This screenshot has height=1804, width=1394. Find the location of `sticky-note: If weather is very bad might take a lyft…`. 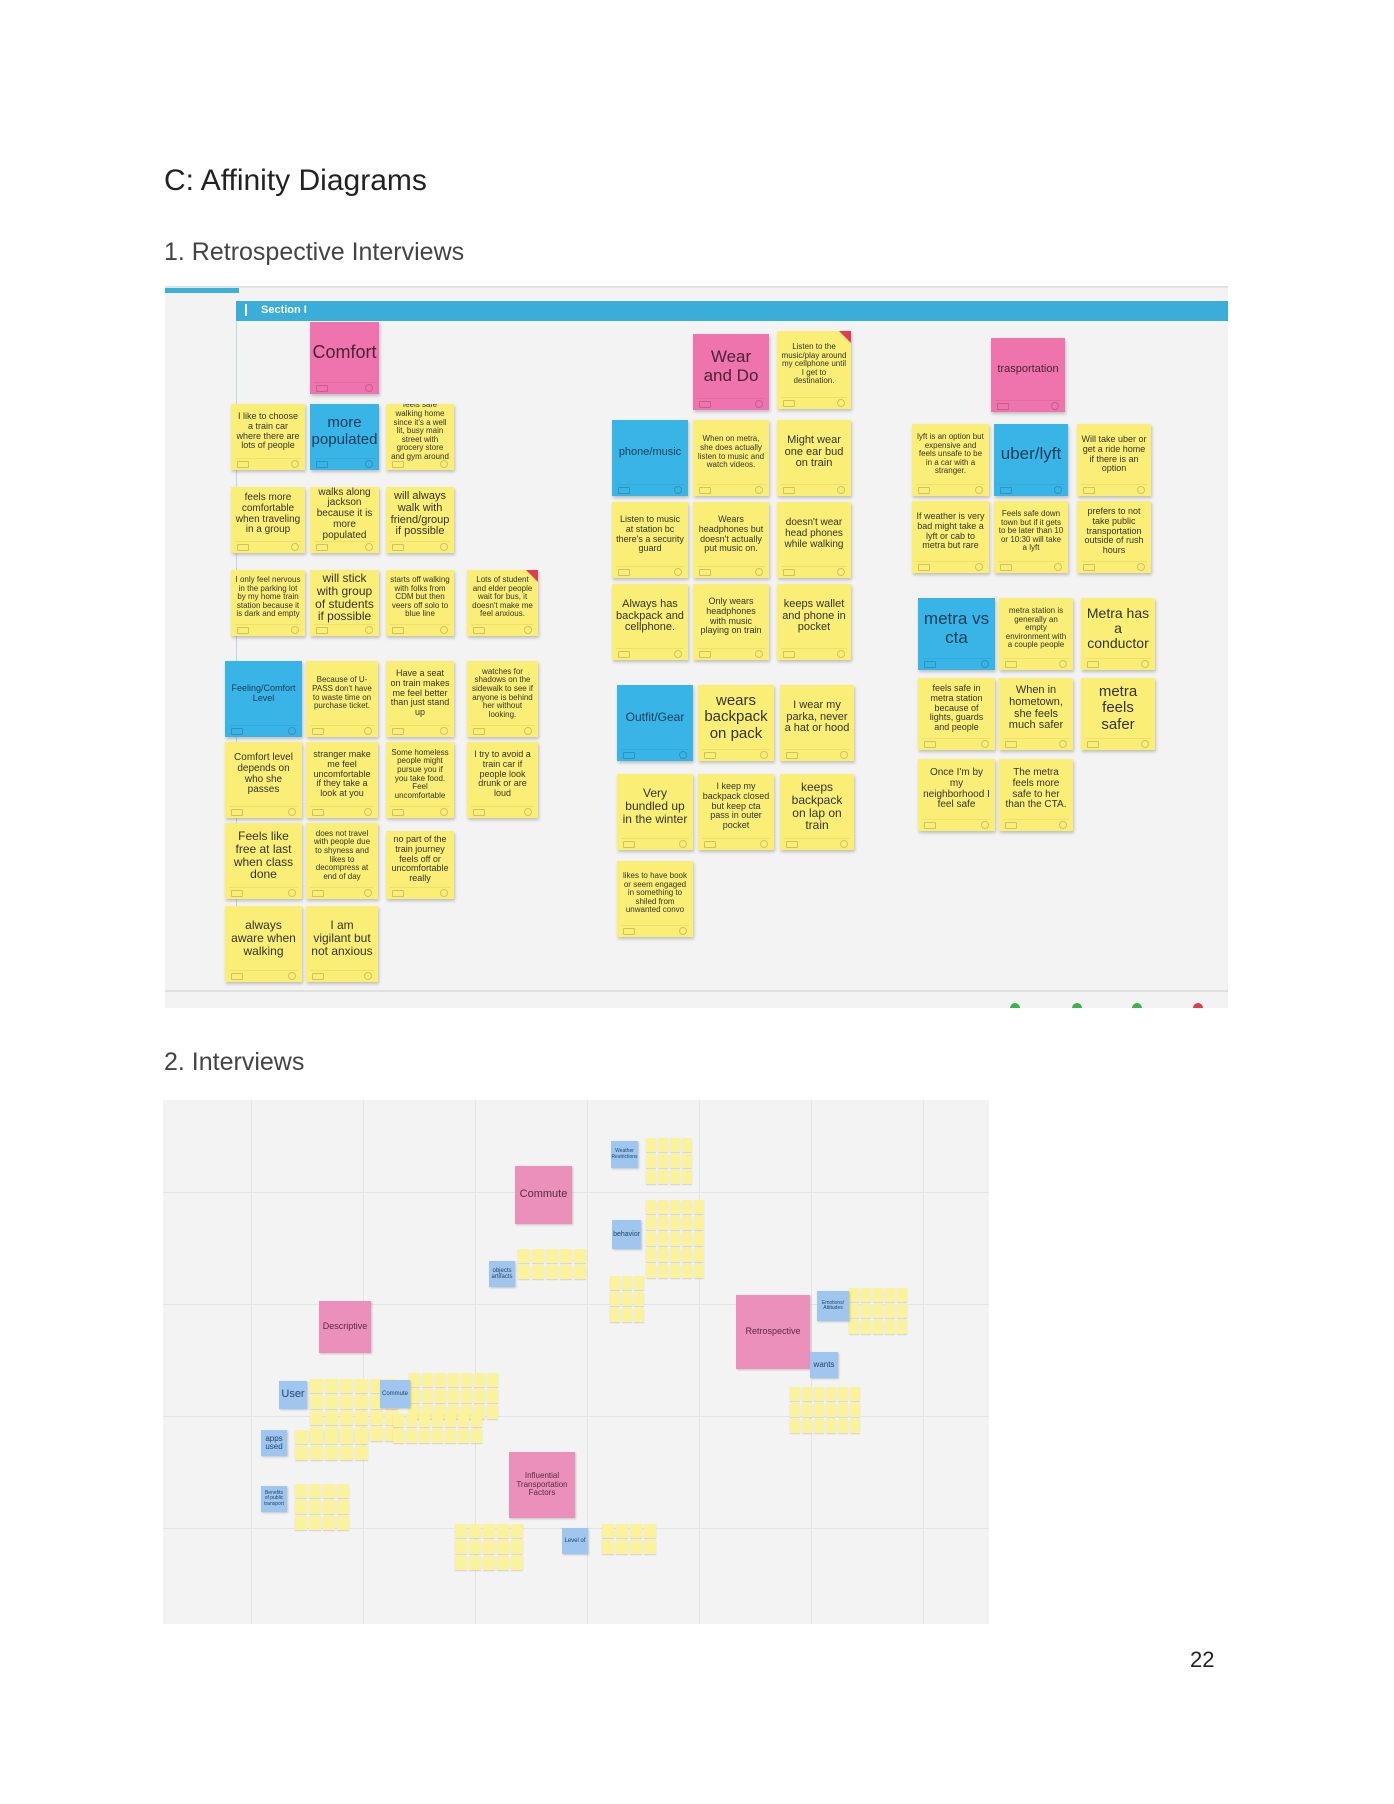

sticky-note: If weather is very bad might take a lyft… is located at coordinates (950, 537).